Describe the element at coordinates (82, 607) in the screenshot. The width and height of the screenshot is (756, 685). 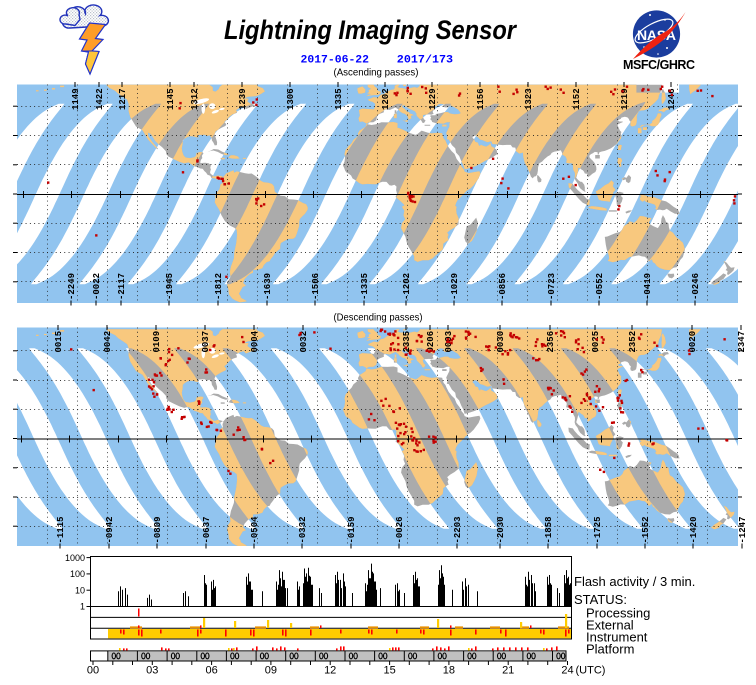
I see `svg-text: 1` at that location.